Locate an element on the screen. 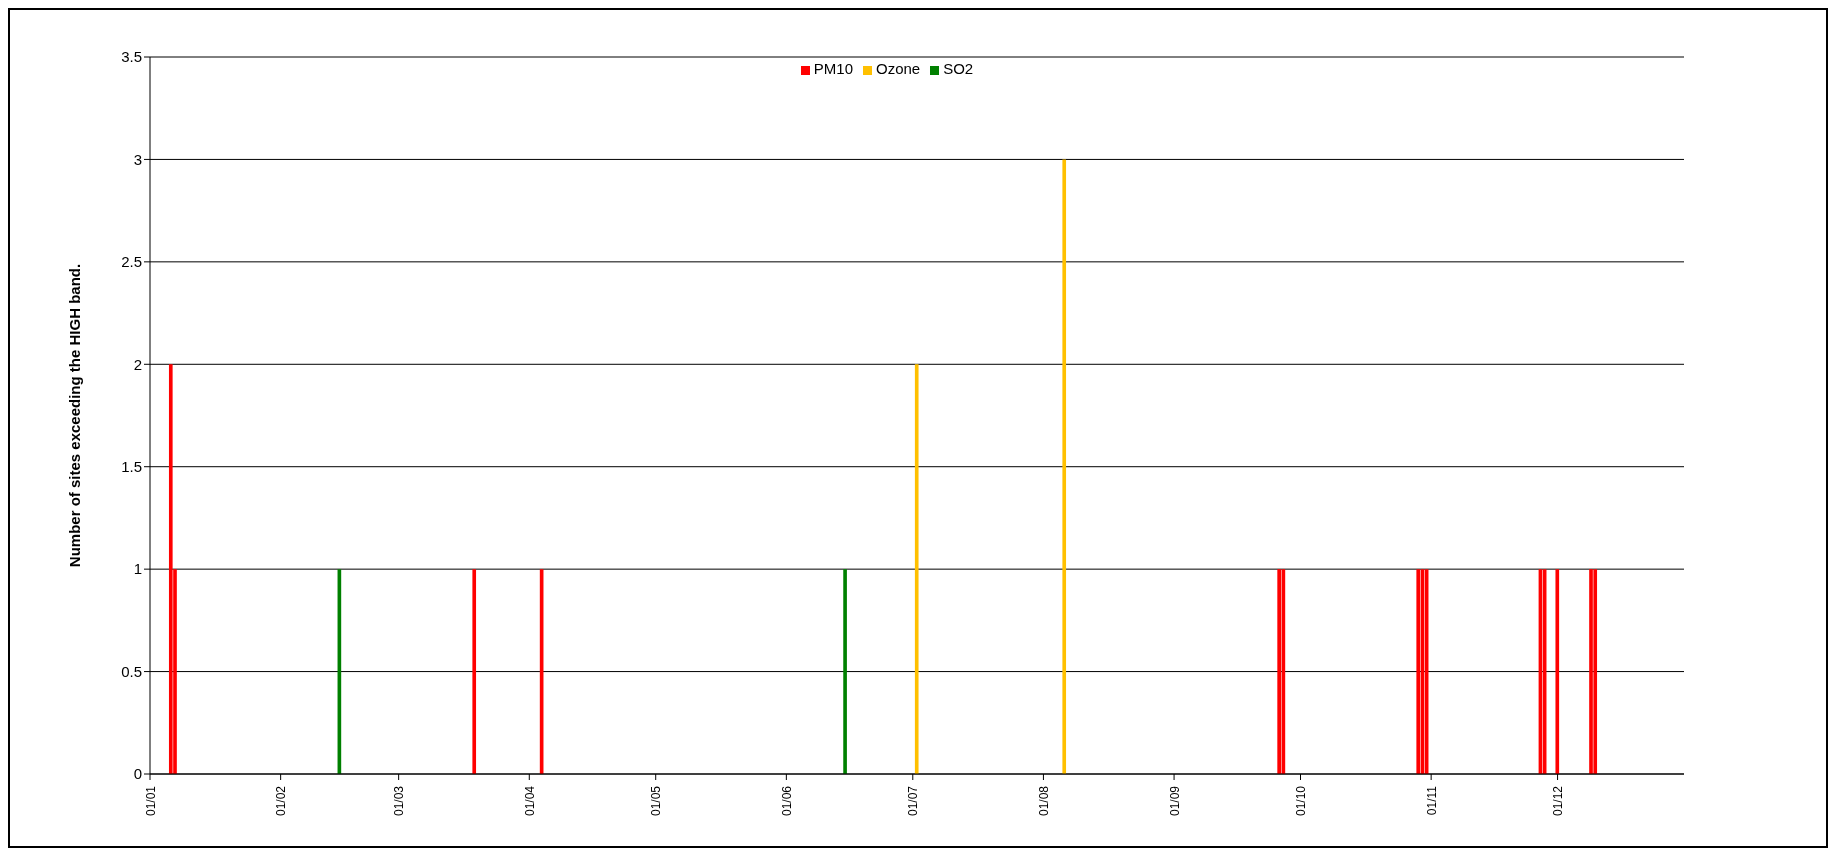 The height and width of the screenshot is (861, 1843). y-tick-label: 1 is located at coordinates (137, 569).